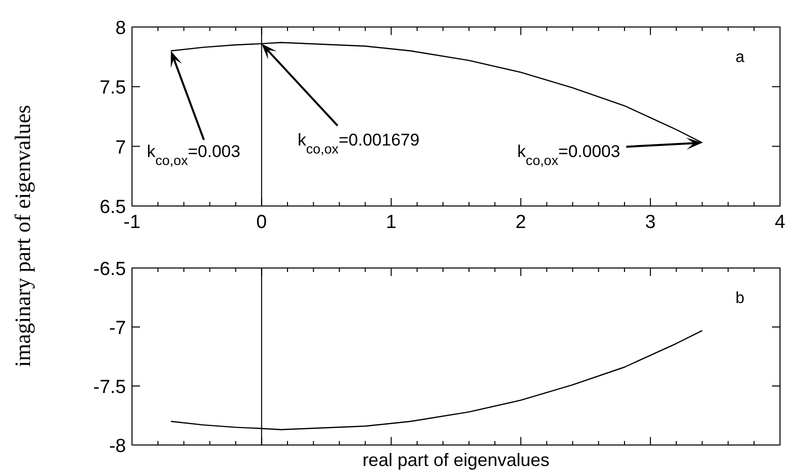  I want to click on annotation: b, so click(740, 298).